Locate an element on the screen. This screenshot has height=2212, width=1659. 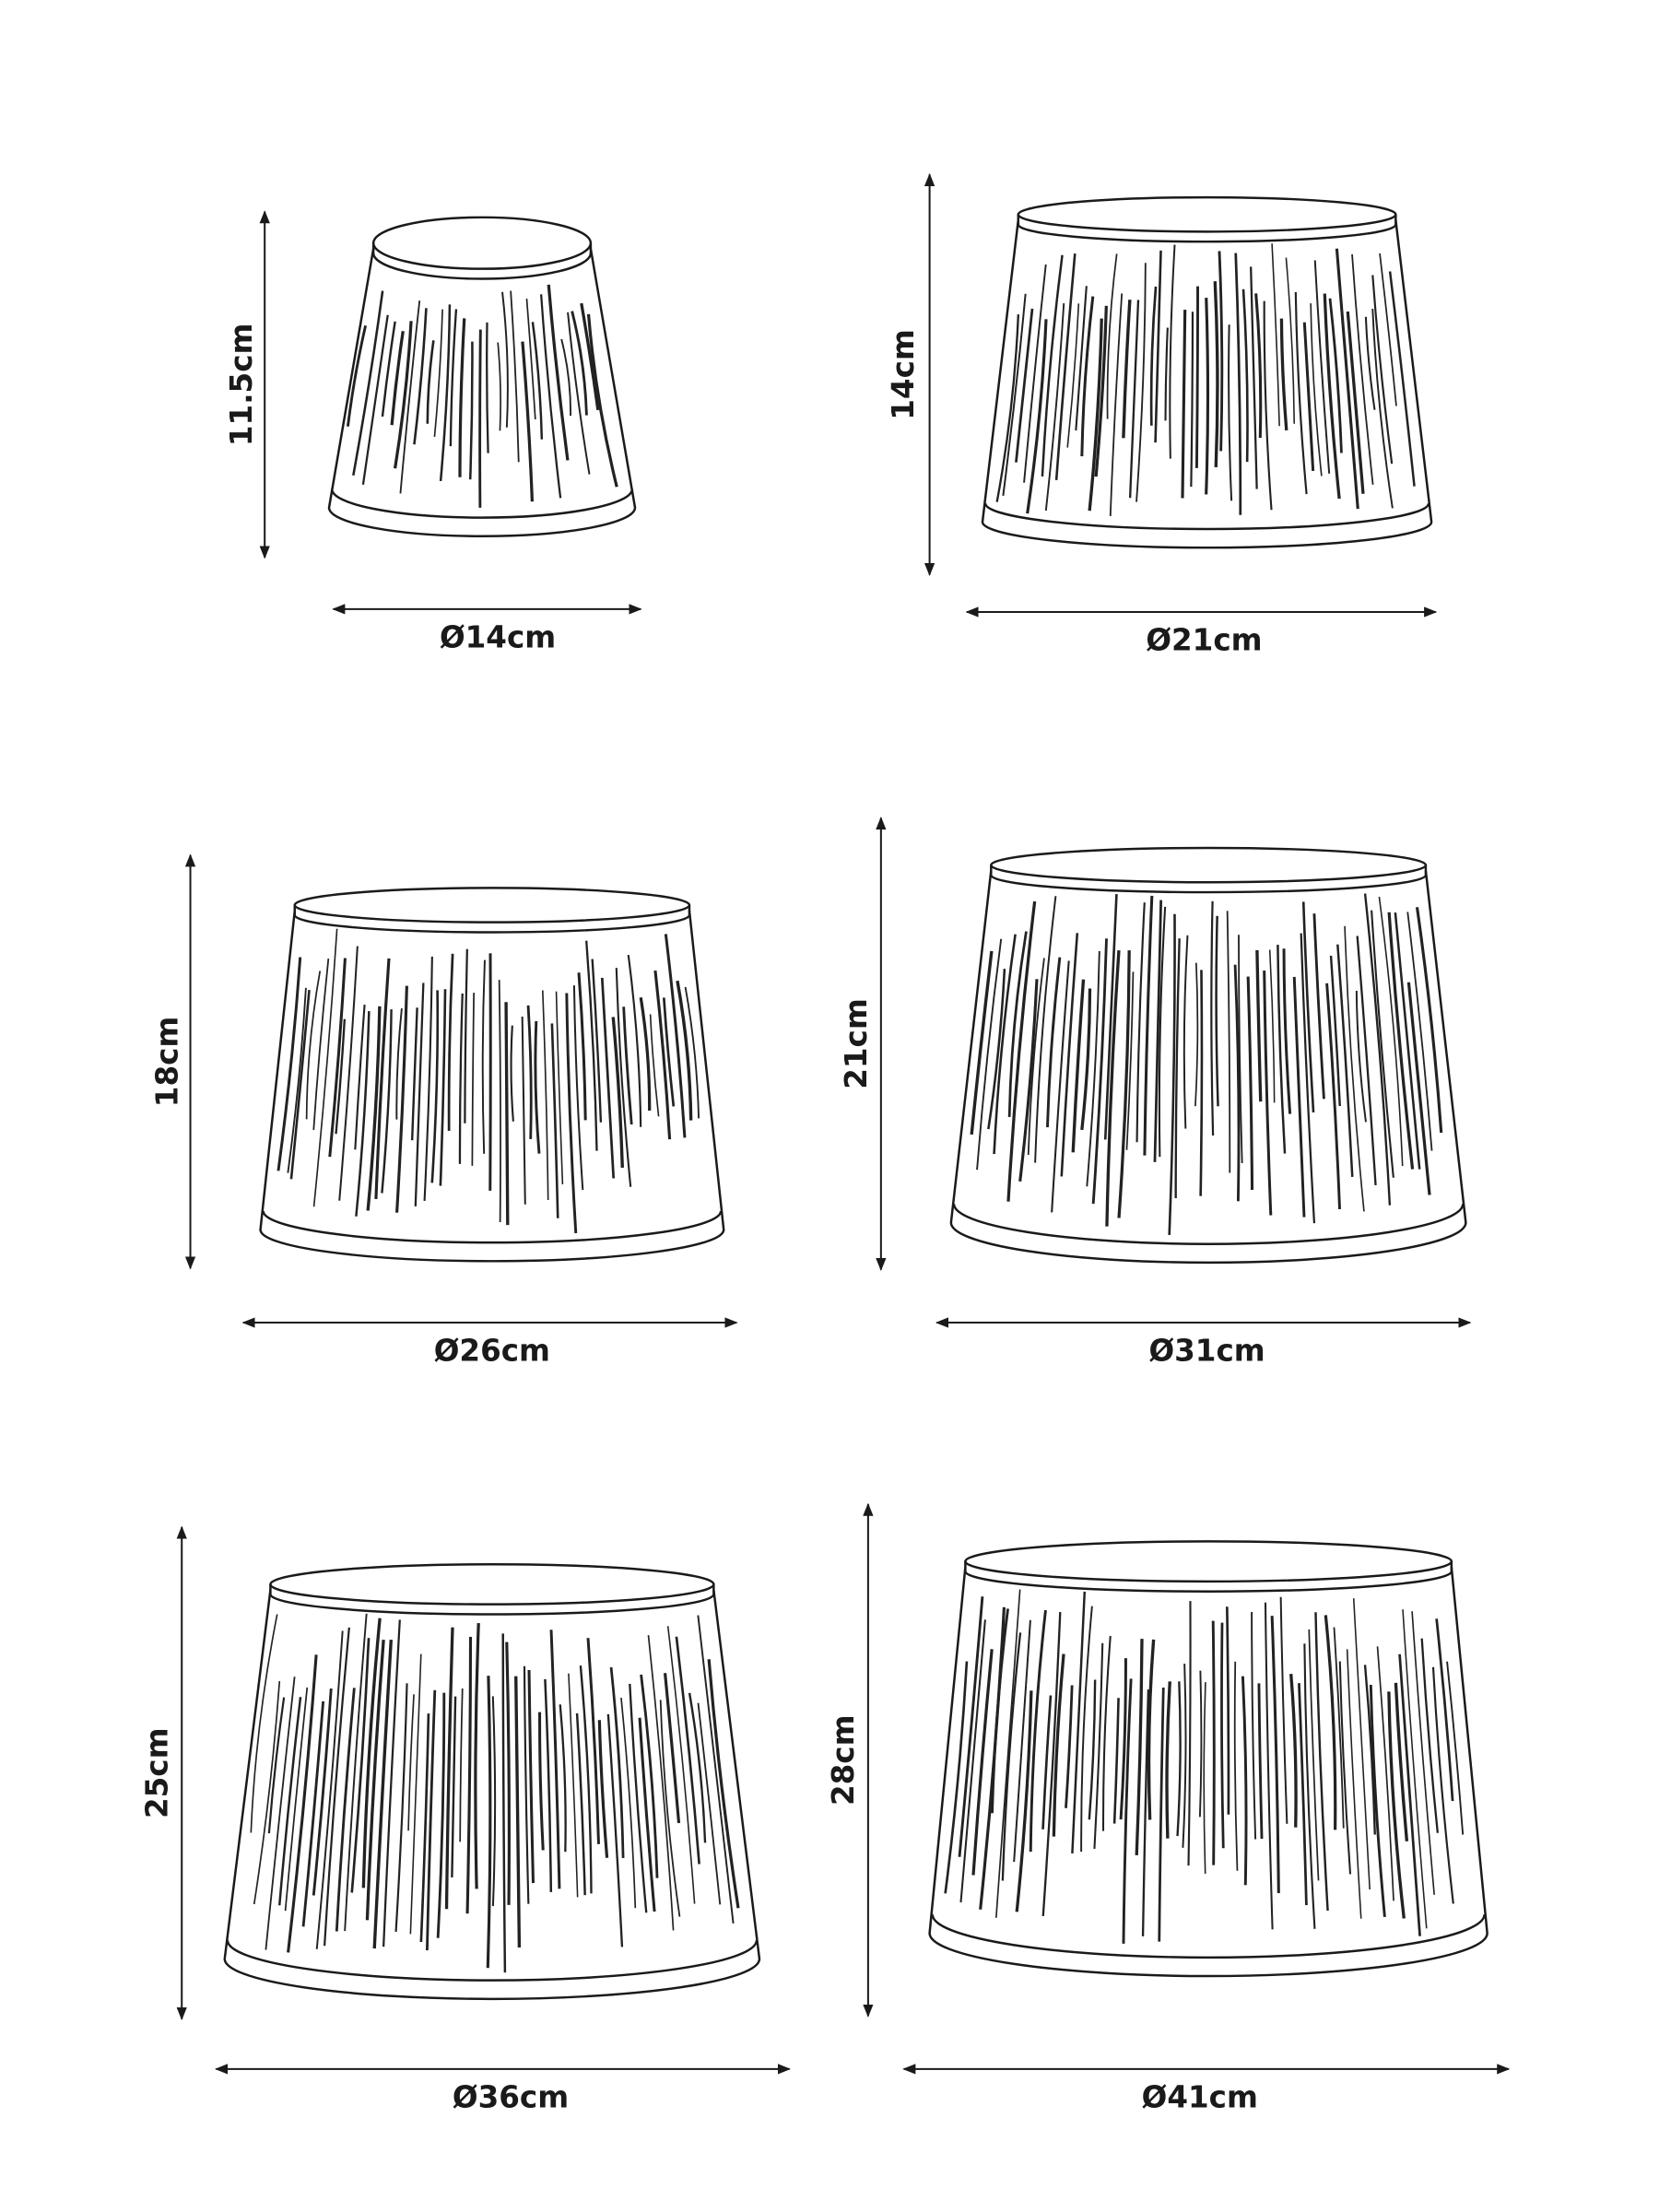
height-label: 21cm is located at coordinates (856, 1043).